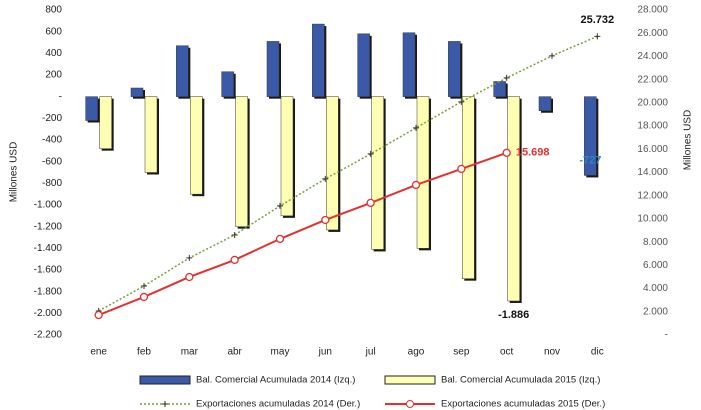  What do you see at coordinates (53, 31) in the screenshot?
I see `y-tick-label: 600` at bounding box center [53, 31].